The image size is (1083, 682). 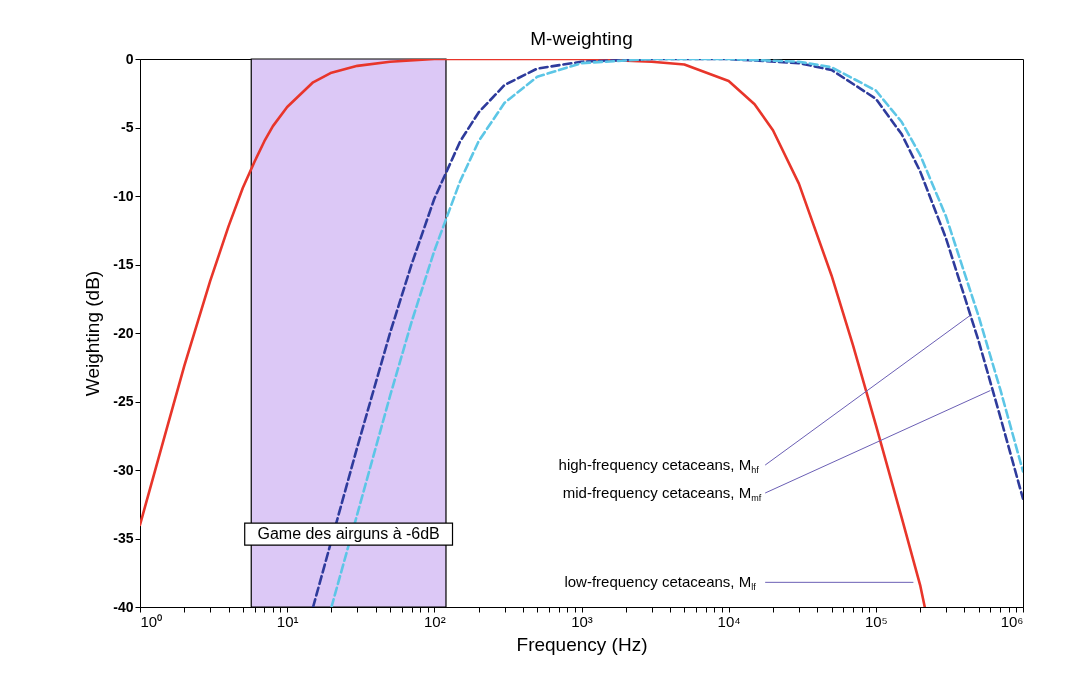 What do you see at coordinates (151, 621) in the screenshot?
I see `x-tick-label: 10⁰` at bounding box center [151, 621].